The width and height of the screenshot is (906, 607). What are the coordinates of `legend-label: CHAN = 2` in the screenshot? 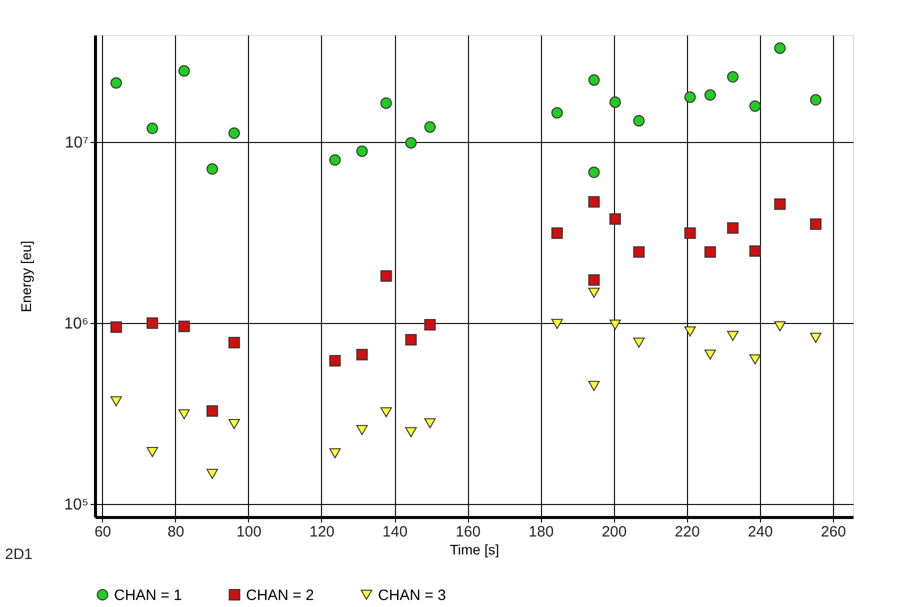 It's located at (280, 595).